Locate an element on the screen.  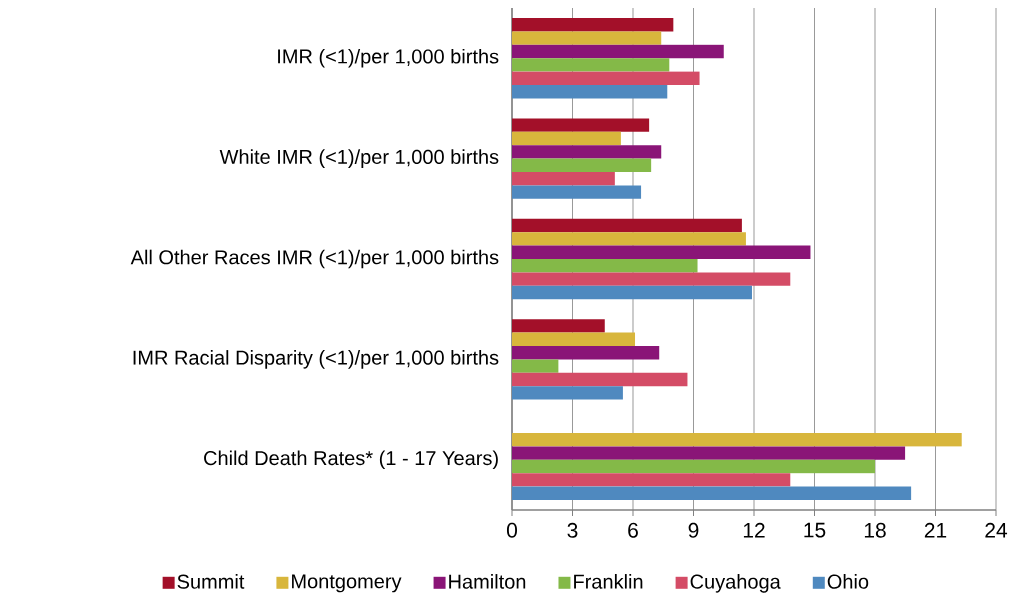
legend-label: Montgomery is located at coordinates (347, 583).